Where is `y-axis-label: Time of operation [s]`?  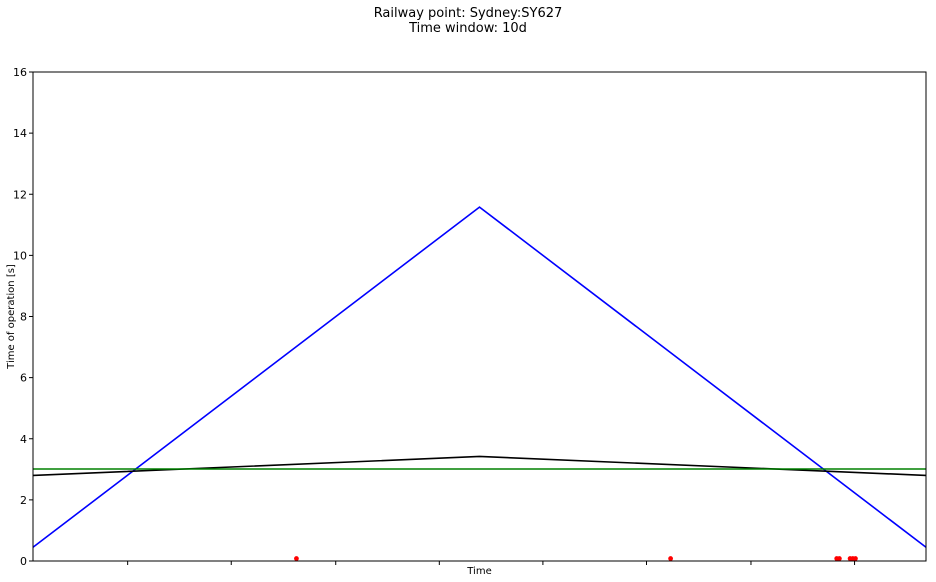
y-axis-label: Time of operation [s] is located at coordinates (11, 317).